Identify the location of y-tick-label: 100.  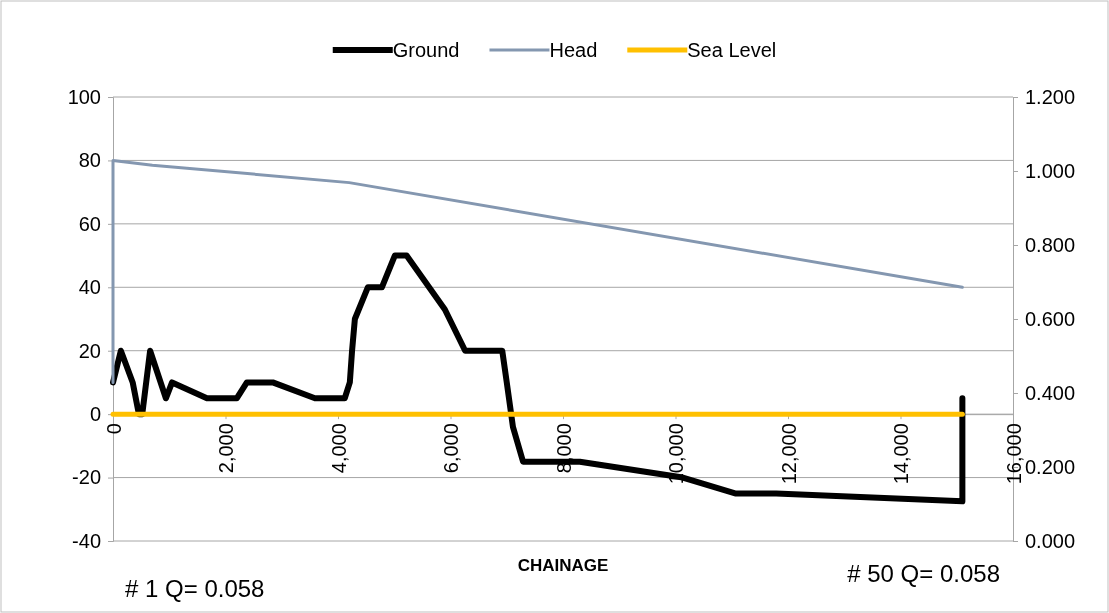
(84, 96).